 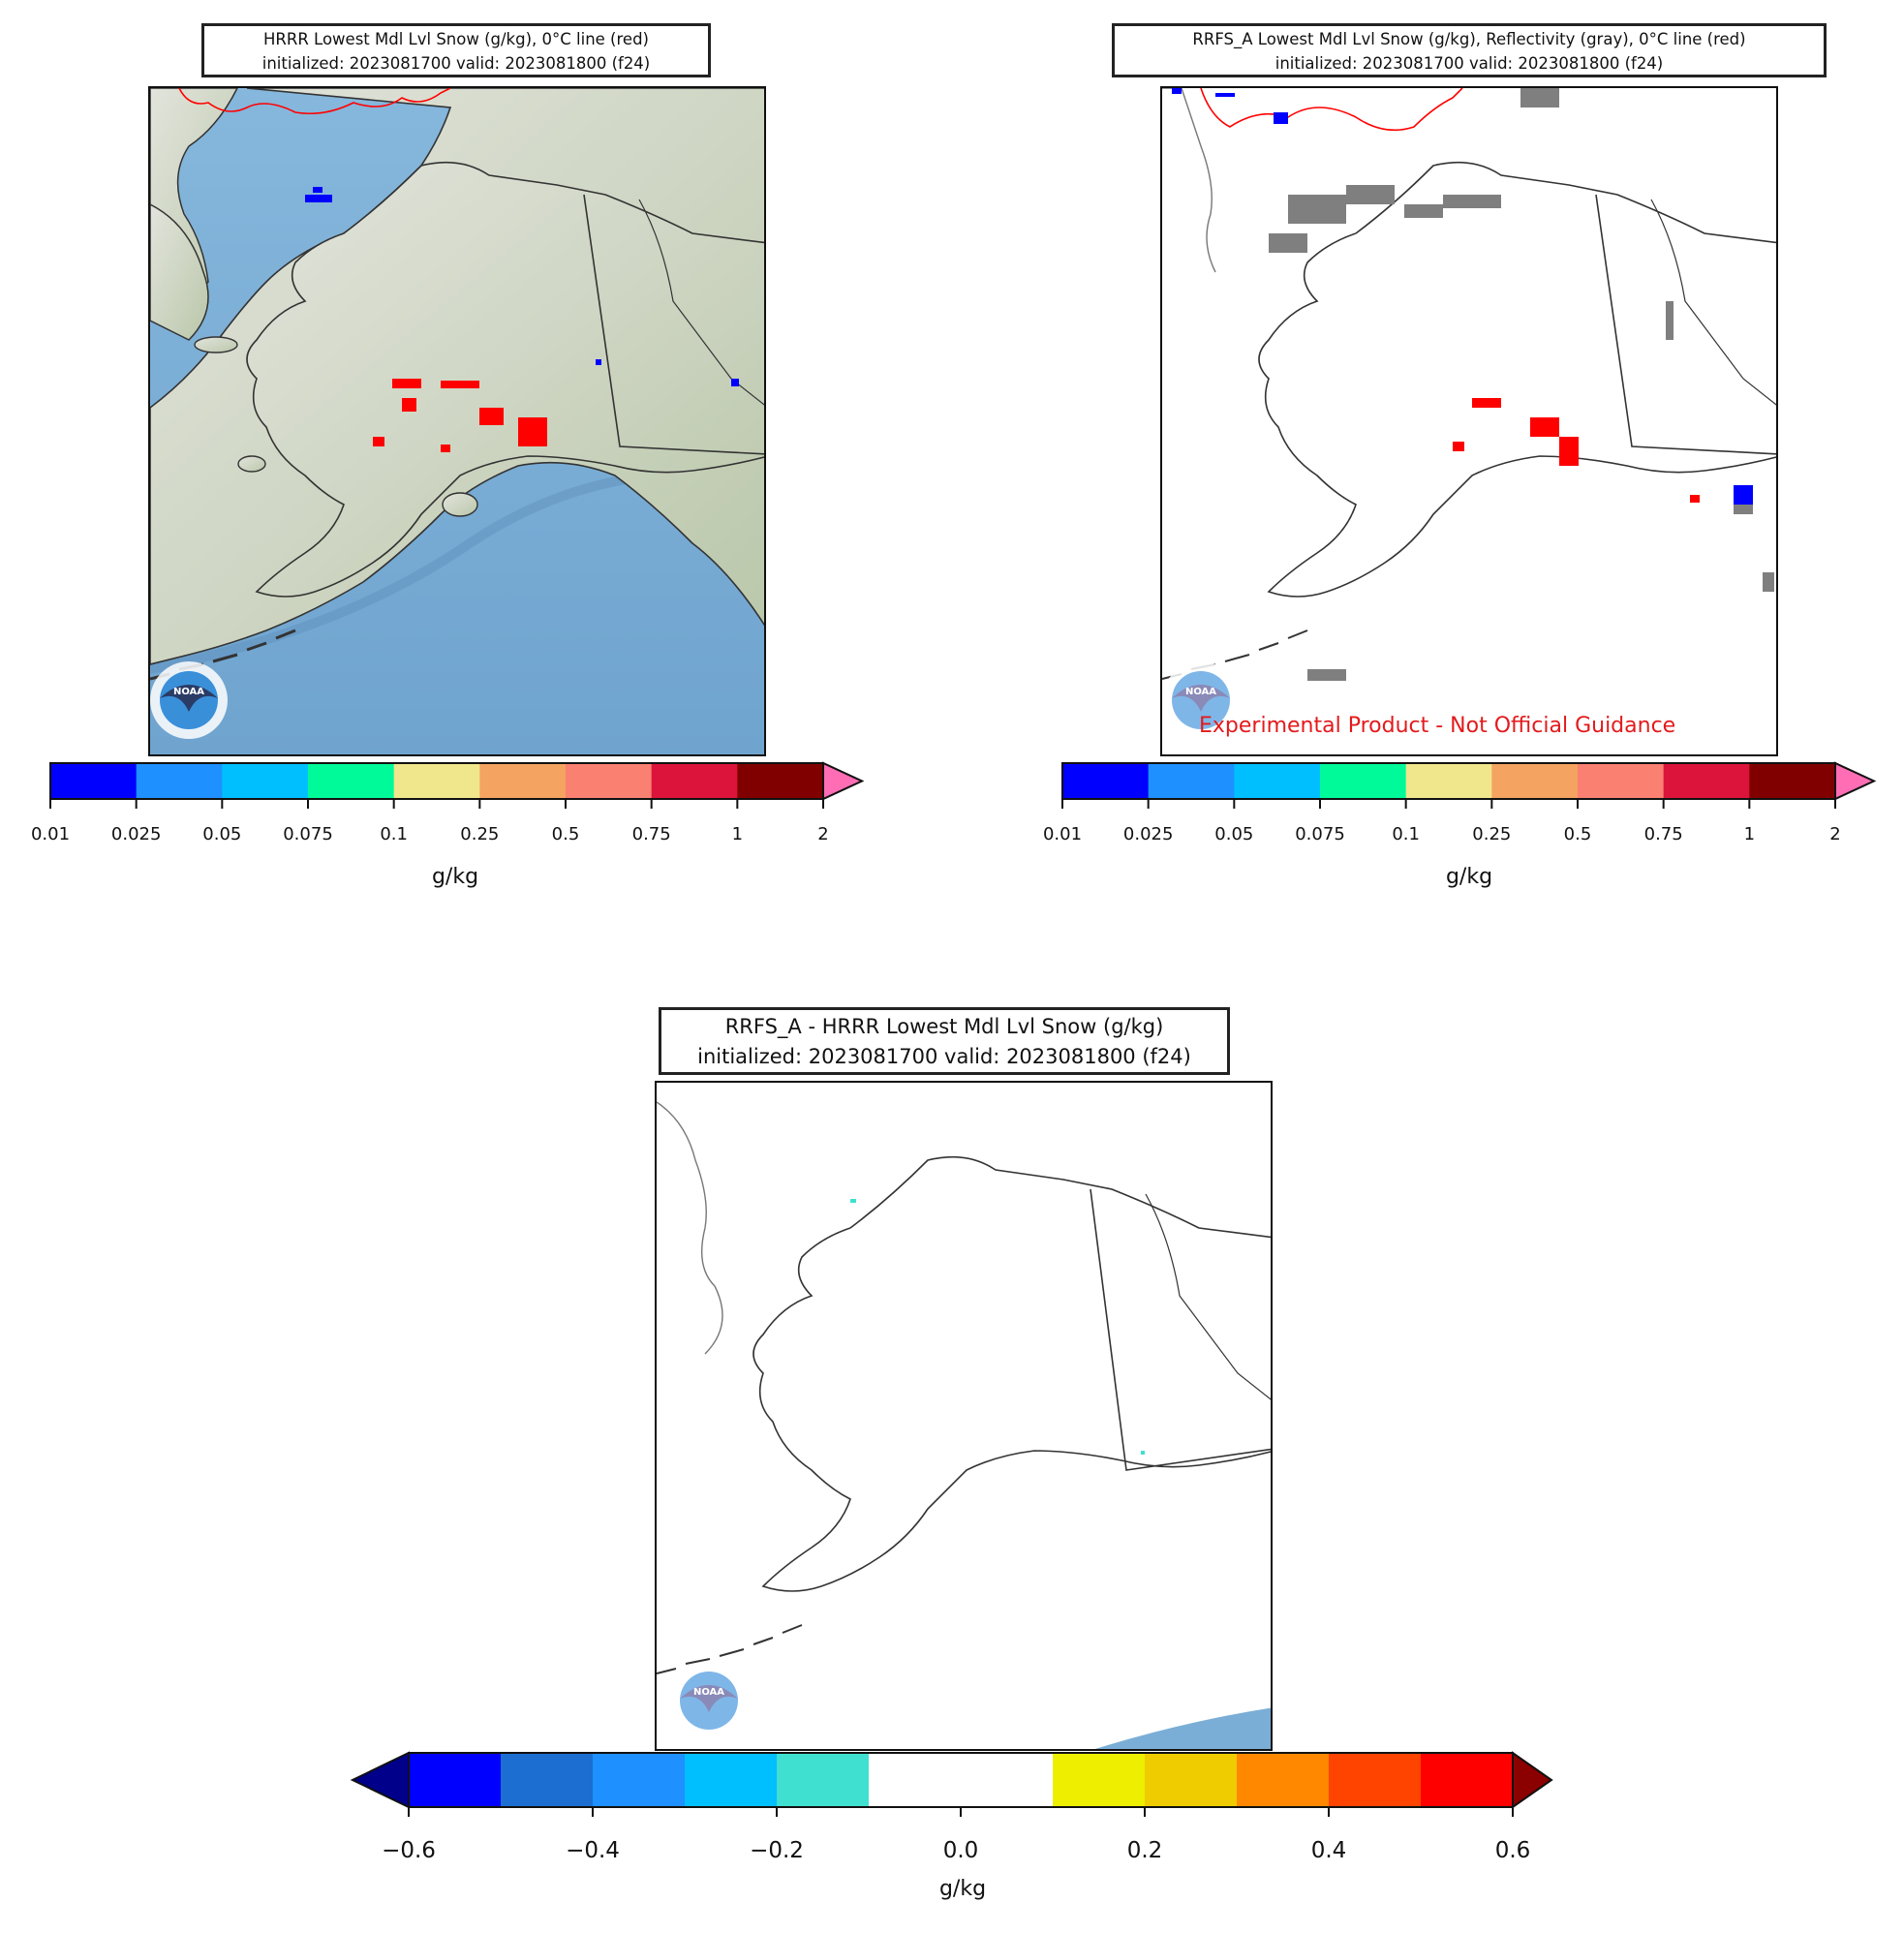 What do you see at coordinates (1145, 1850) in the screenshot?
I see `cbar-tick-label: 0.2` at bounding box center [1145, 1850].